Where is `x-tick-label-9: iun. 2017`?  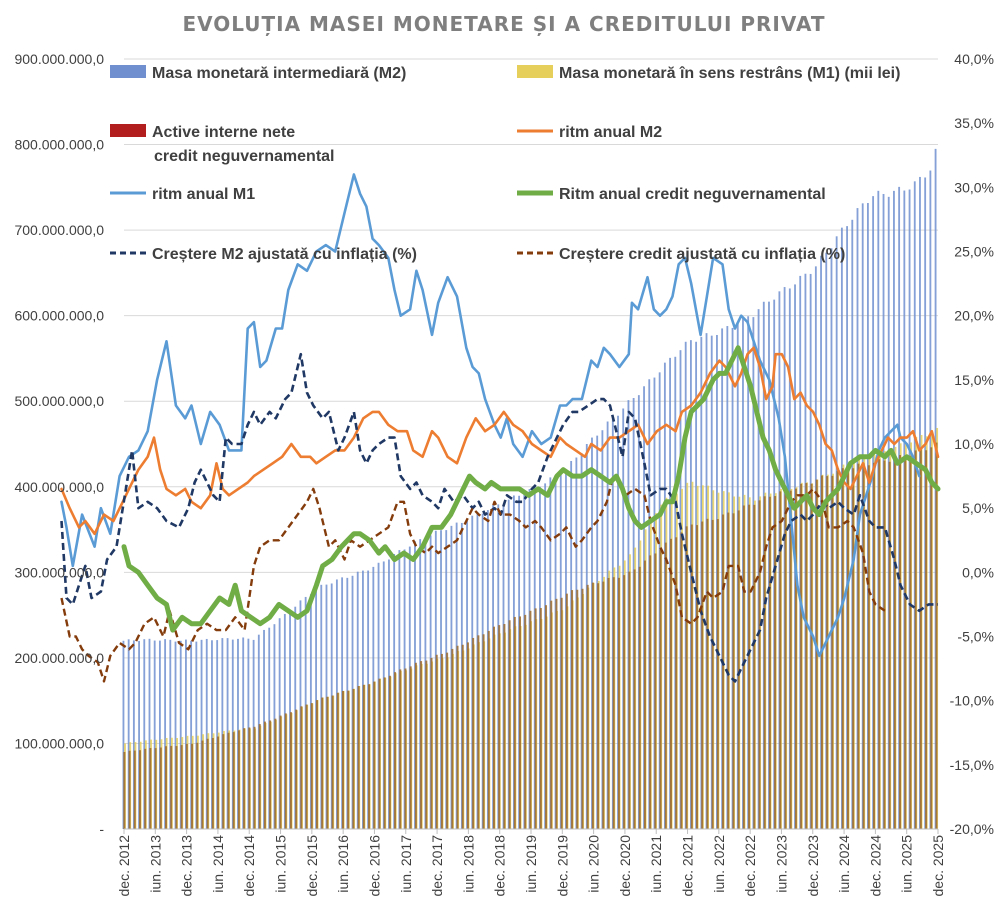
x-tick-label-9: iun. 2017 is located at coordinates (406, 864).